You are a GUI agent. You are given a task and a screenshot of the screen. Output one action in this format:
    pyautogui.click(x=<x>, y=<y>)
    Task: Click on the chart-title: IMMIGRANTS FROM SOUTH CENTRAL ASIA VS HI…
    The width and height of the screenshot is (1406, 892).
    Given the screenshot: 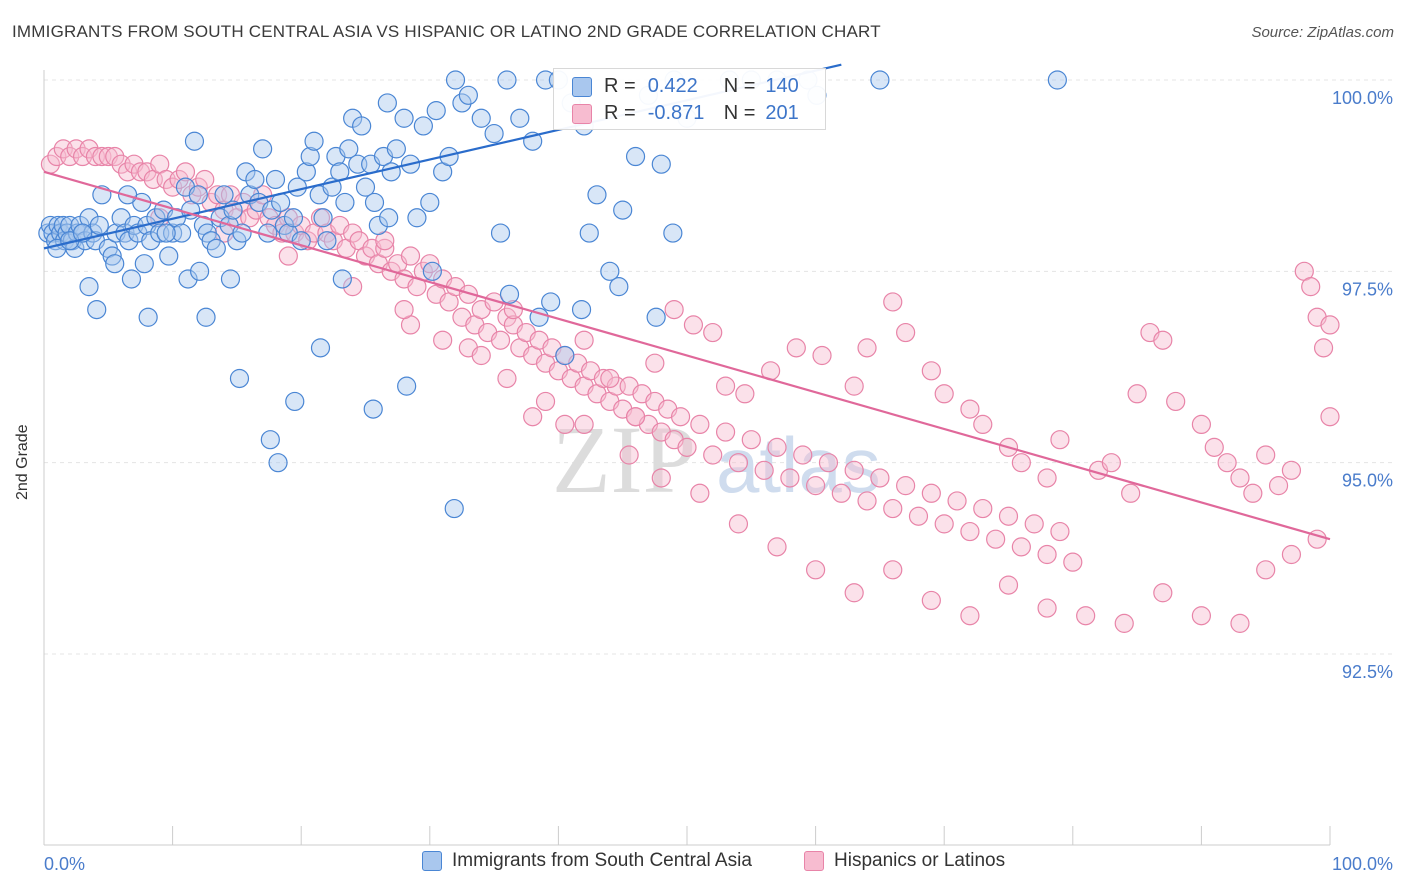 What is the action you would take?
    pyautogui.click(x=446, y=31)
    